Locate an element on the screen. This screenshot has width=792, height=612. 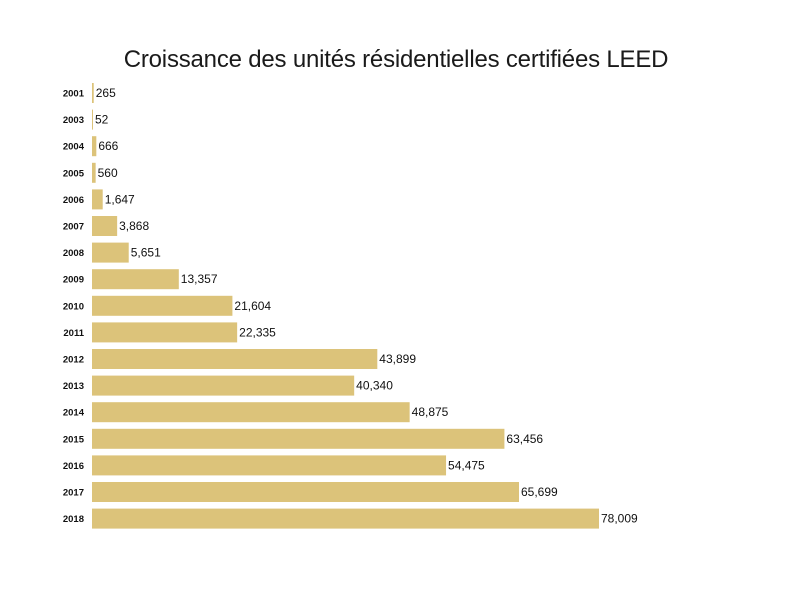
category-label: 2001 is located at coordinates (74, 94).